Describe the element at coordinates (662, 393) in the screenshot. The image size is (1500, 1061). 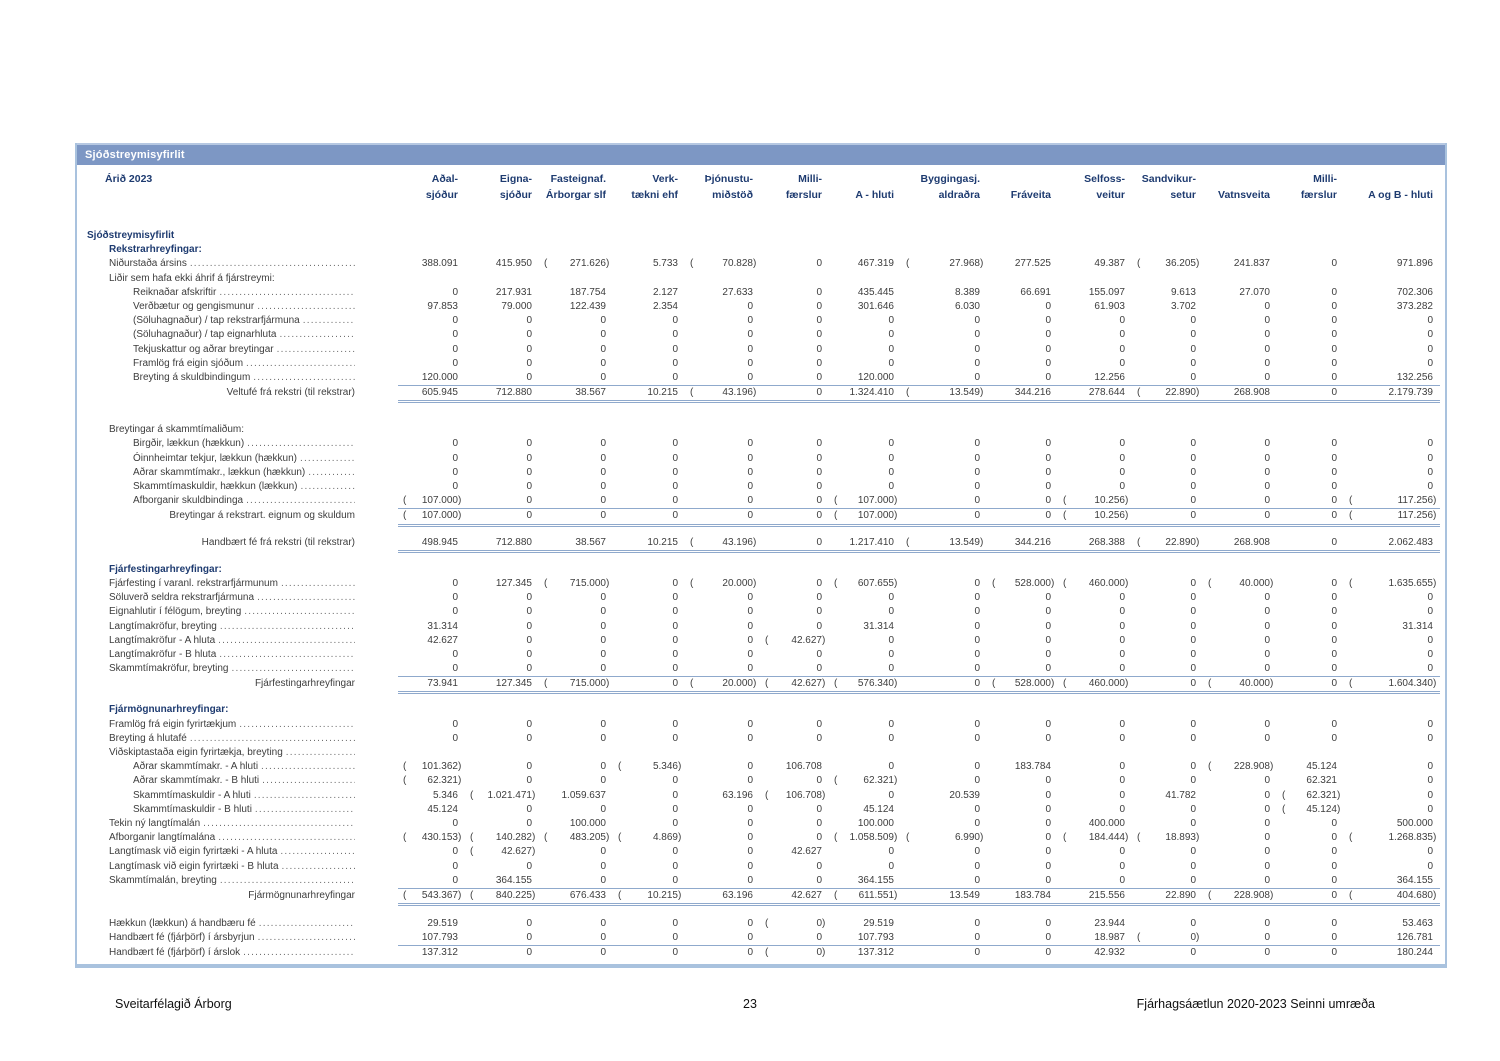
I see `value-cell: 10.215` at that location.